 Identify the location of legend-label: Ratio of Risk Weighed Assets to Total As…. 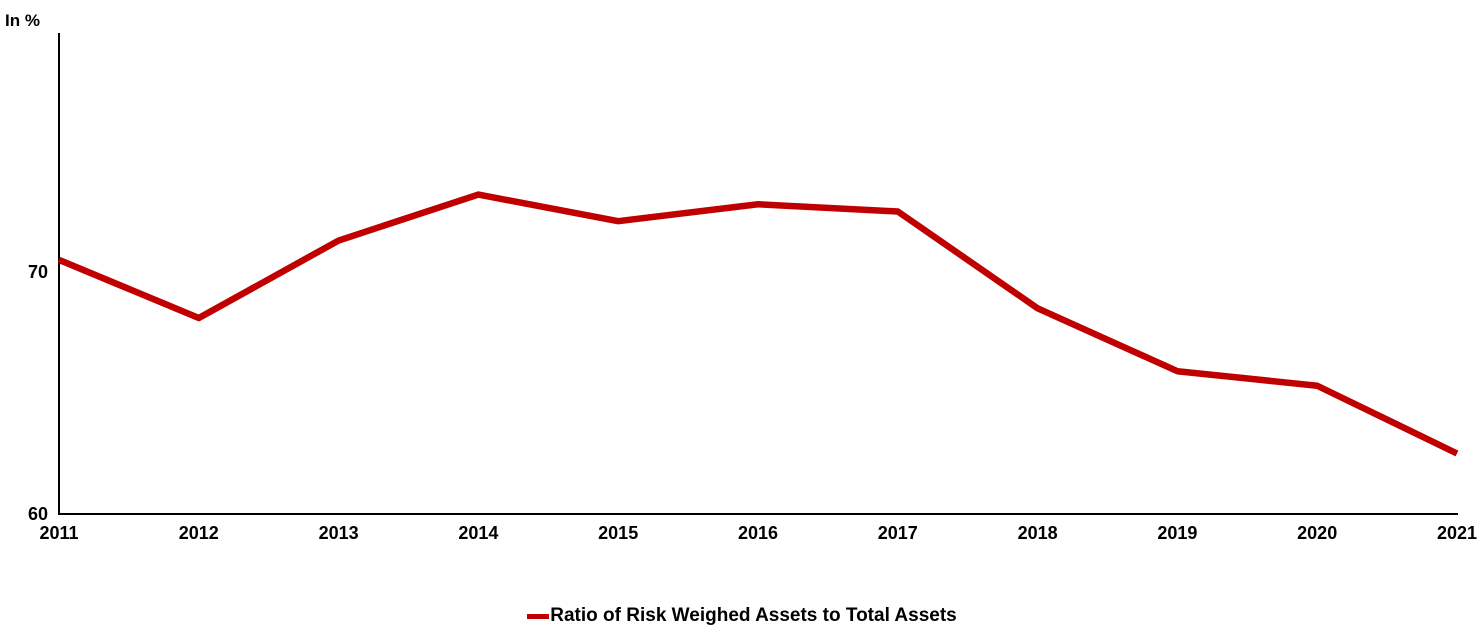
(753, 615).